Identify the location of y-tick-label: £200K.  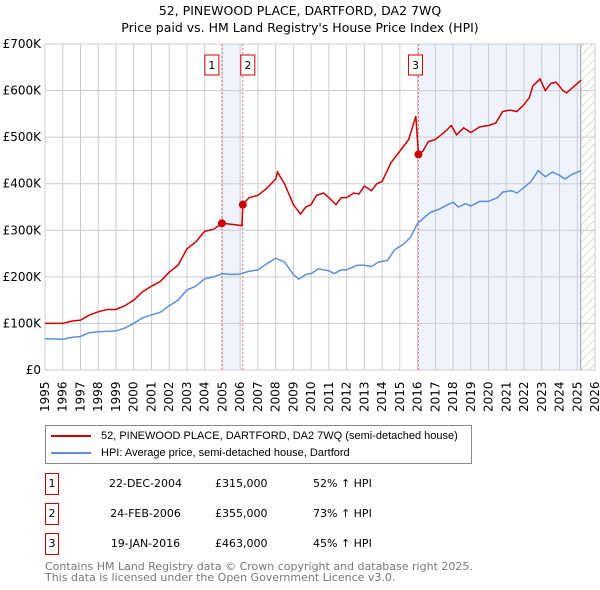
(23, 277).